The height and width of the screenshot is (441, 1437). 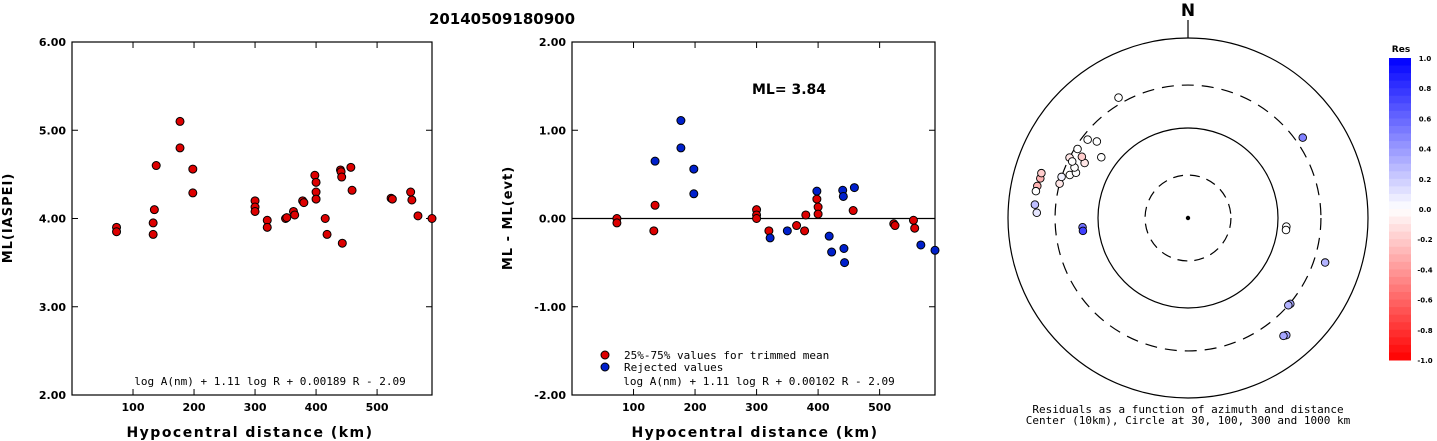 I want to click on colorbar-tick--0.2: -0.2, so click(x=1424, y=240).